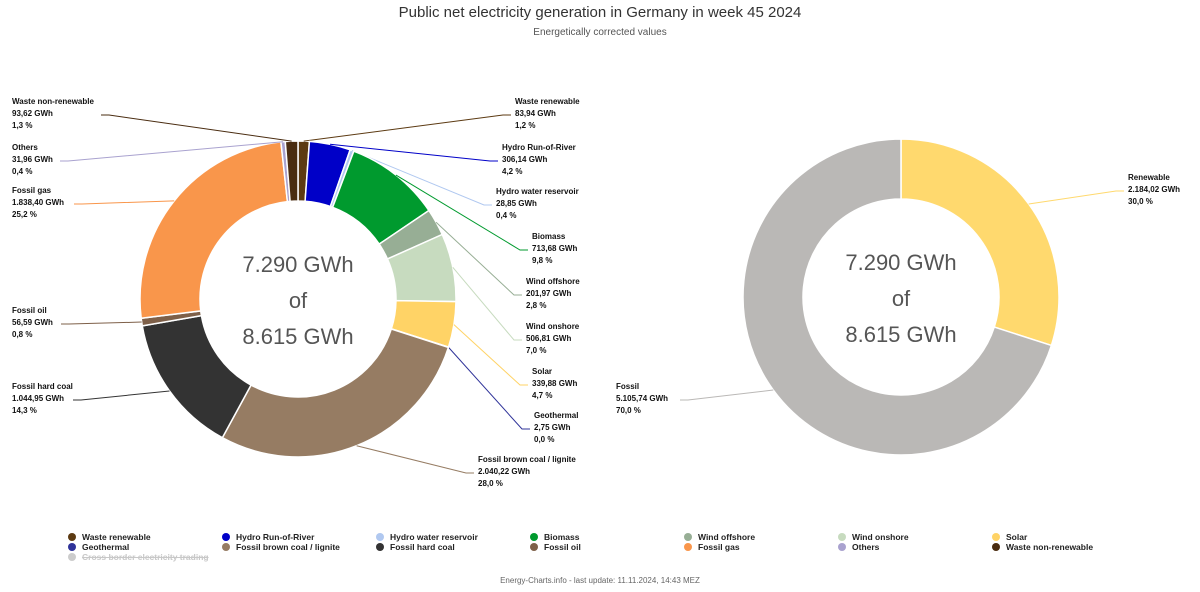  Describe the element at coordinates (268, 537) in the screenshot. I see `legend-item-hydro-run-of-river: Hydro Run-of-River` at that location.